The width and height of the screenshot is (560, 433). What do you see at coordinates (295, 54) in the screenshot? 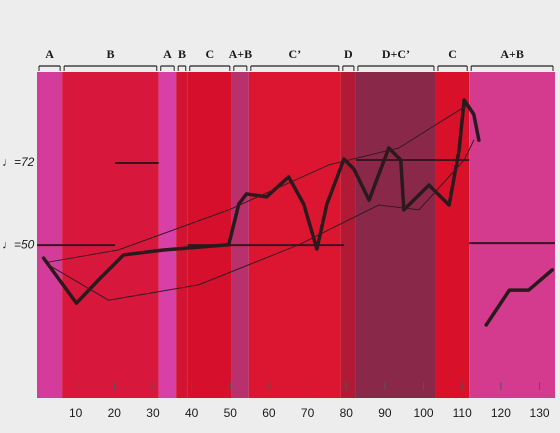
I see `band-label: C’` at bounding box center [295, 54].